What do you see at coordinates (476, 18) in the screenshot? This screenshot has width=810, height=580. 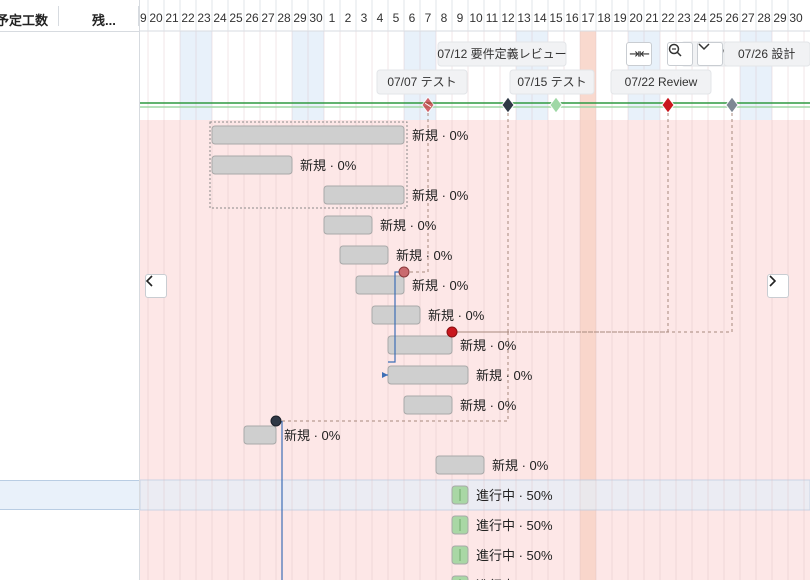 I see `day-label: 10` at bounding box center [476, 18].